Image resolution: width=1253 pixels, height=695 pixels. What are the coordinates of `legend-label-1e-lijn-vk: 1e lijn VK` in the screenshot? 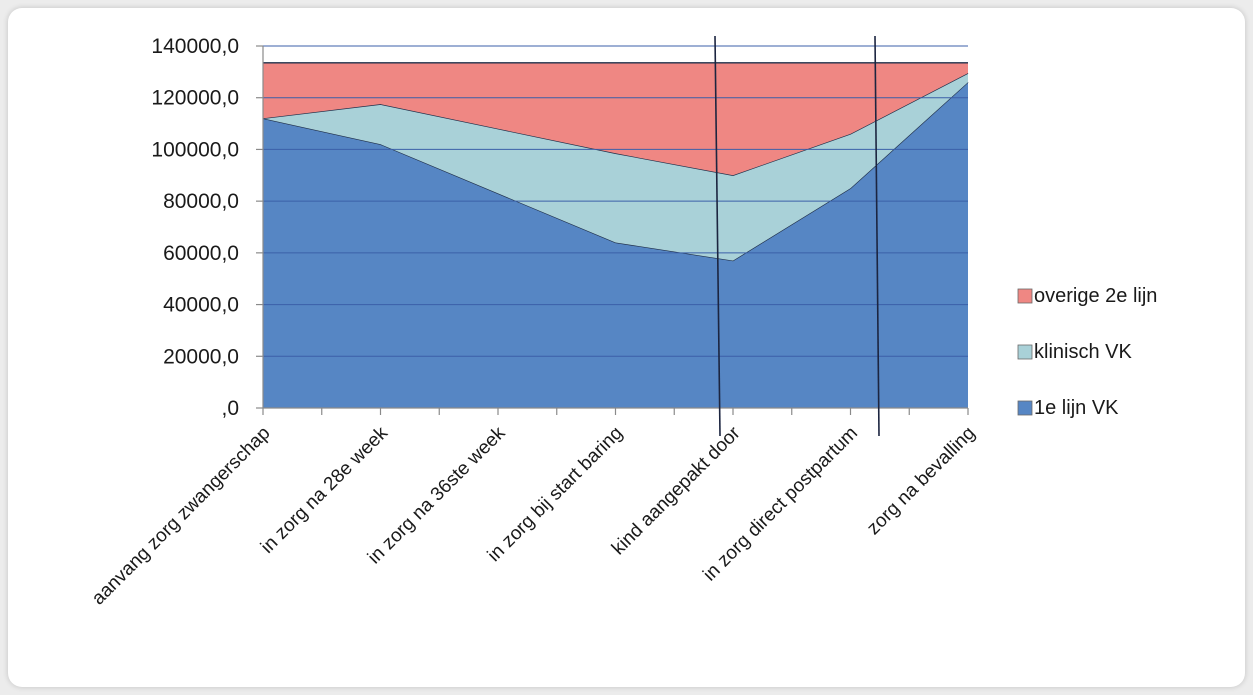 It's located at (1076, 408).